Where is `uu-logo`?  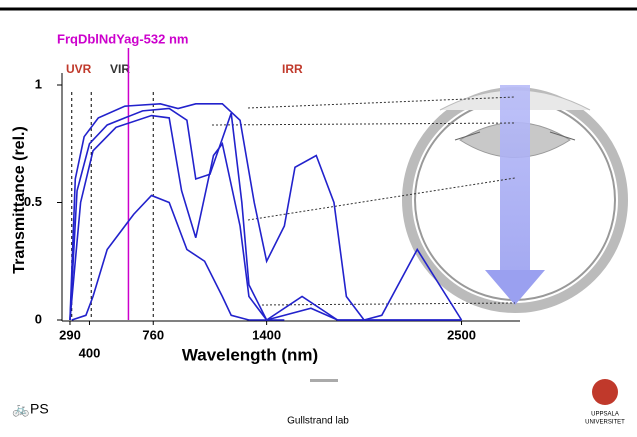
uu-logo is located at coordinates (605, 392).